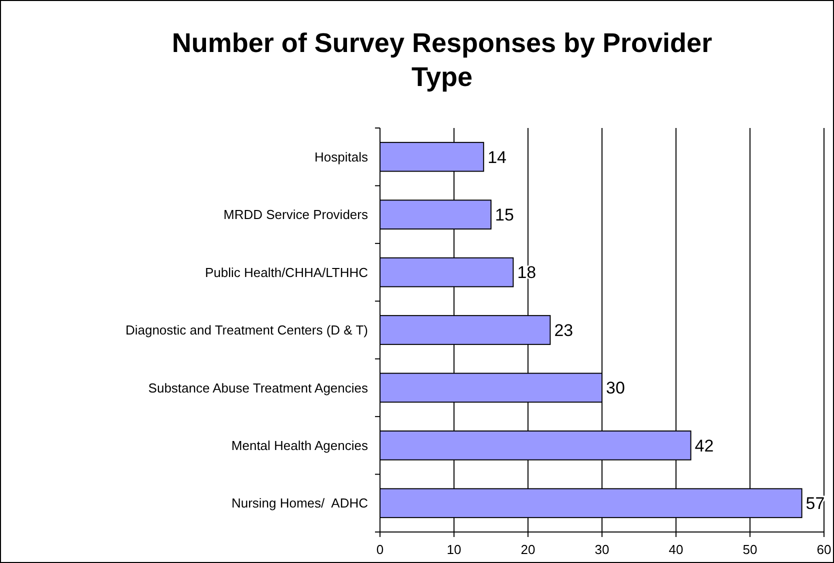 Image resolution: width=834 pixels, height=563 pixels. What do you see at coordinates (564, 330) in the screenshot?
I see `data-label: 23` at bounding box center [564, 330].